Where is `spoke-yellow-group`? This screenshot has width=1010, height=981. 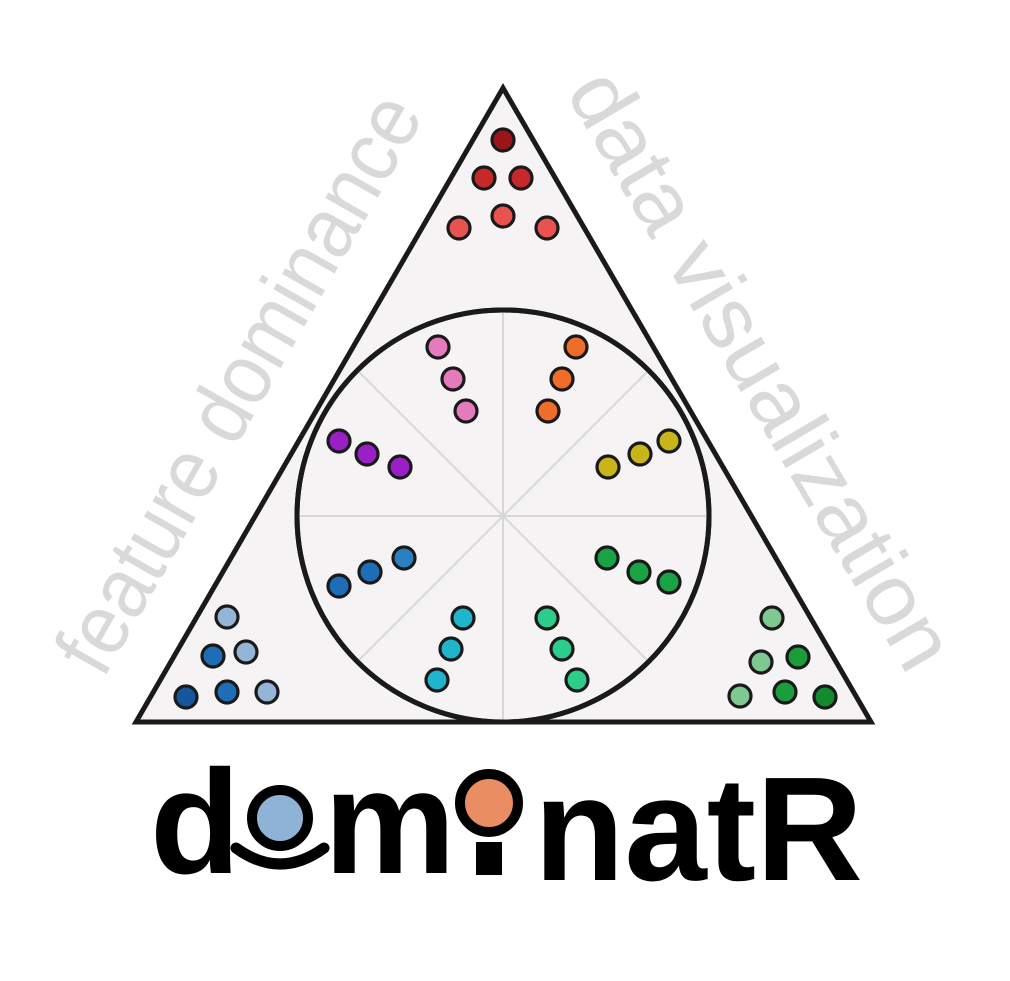 spoke-yellow-group is located at coordinates (638, 454).